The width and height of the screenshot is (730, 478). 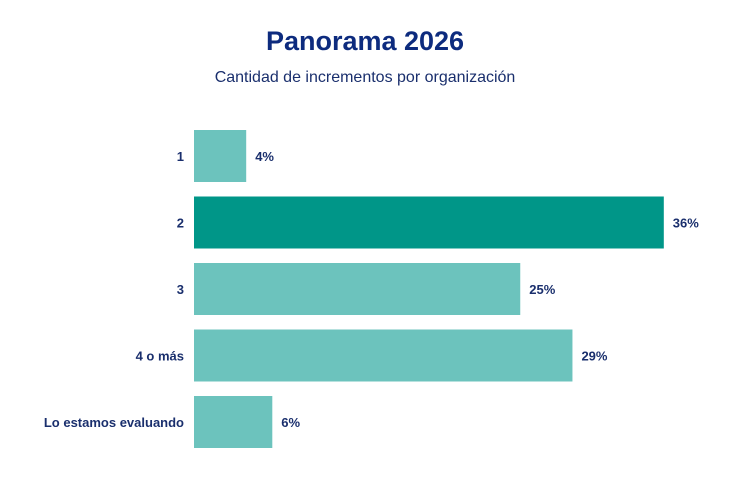 What do you see at coordinates (594, 356) in the screenshot?
I see `value-label: 29%` at bounding box center [594, 356].